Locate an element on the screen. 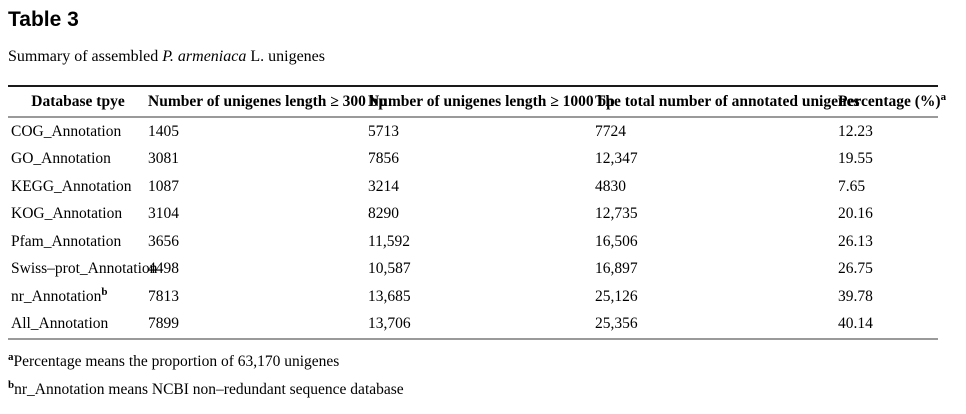 Image resolution: width=966 pixels, height=414 pixels. len300-cell: 7899 is located at coordinates (163, 324).